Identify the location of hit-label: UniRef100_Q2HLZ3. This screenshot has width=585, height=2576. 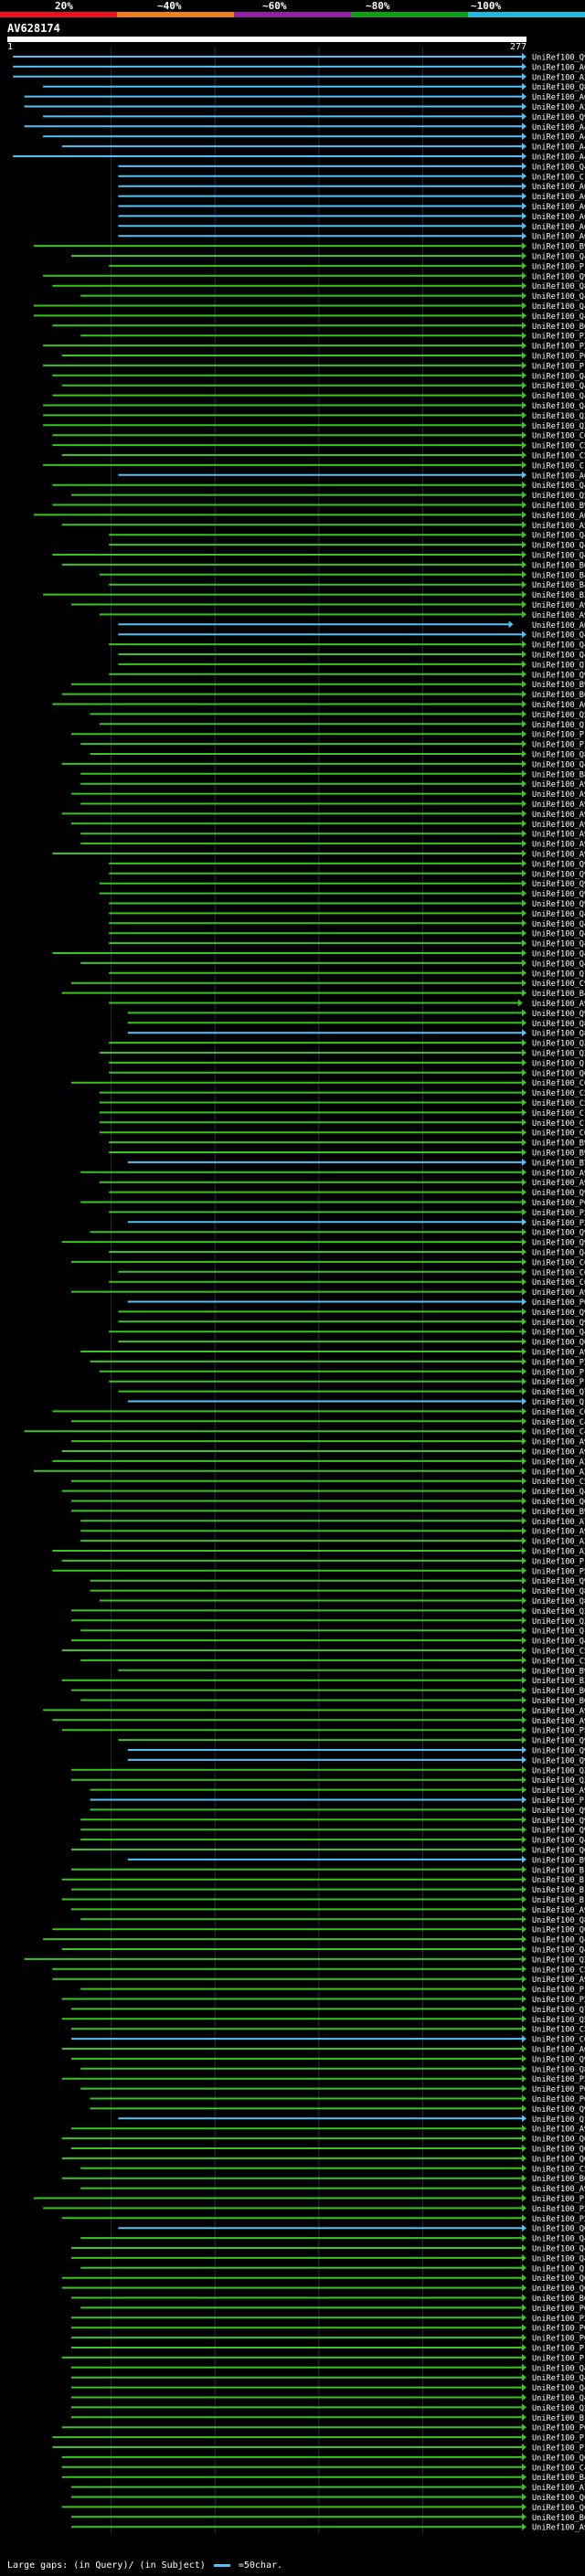
(559, 1054).